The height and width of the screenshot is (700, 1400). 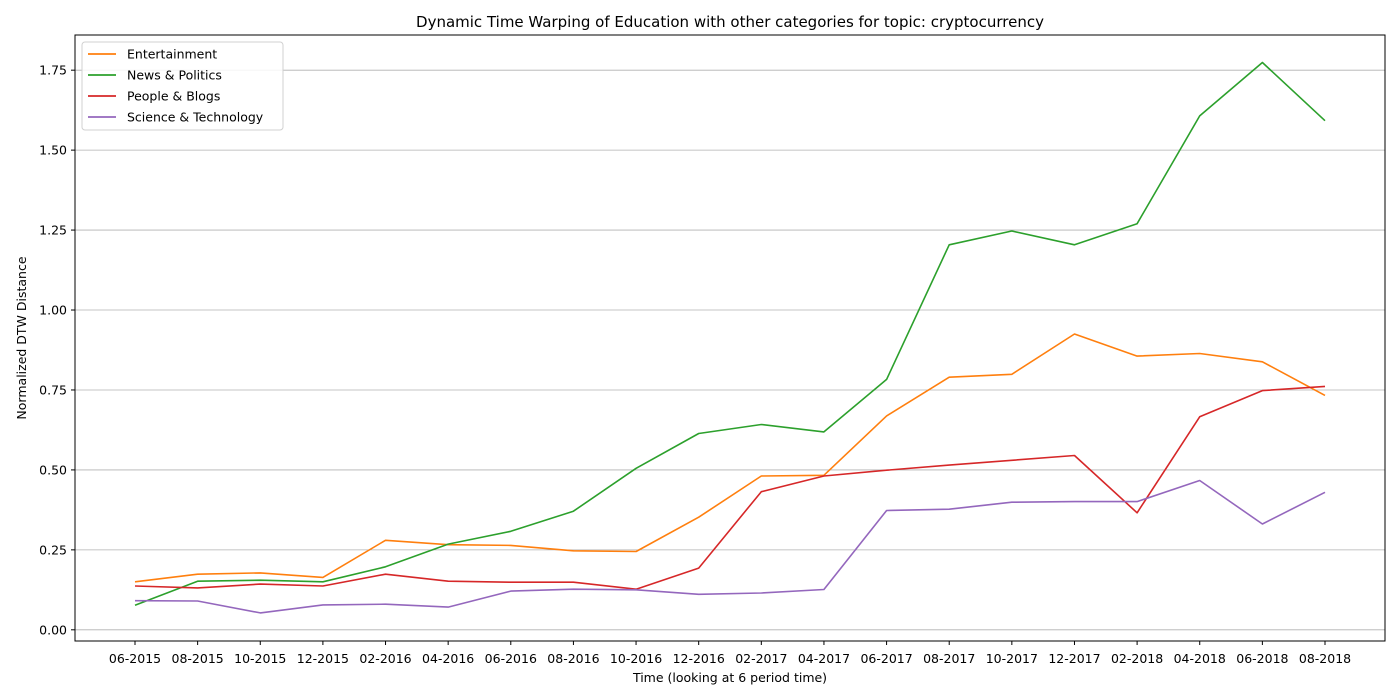 What do you see at coordinates (448, 658) in the screenshot?
I see `x-tick-label: 04-2016` at bounding box center [448, 658].